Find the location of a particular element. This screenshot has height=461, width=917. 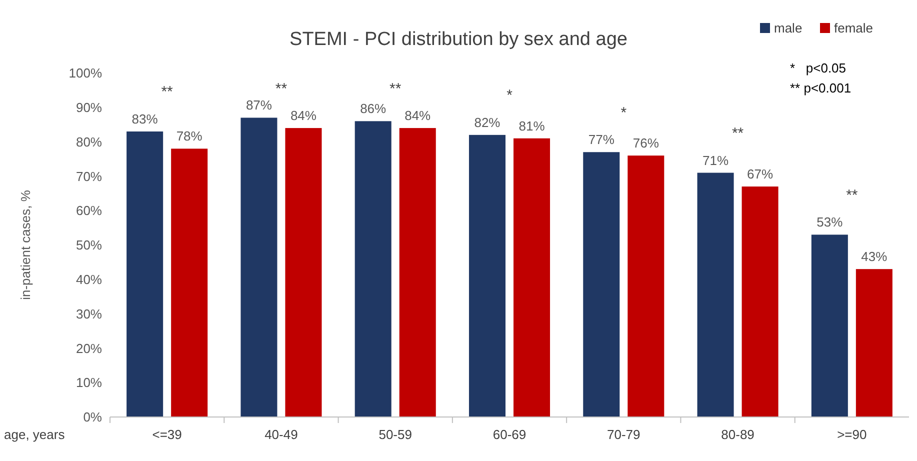

x-axis-title: age, years is located at coordinates (35, 434).